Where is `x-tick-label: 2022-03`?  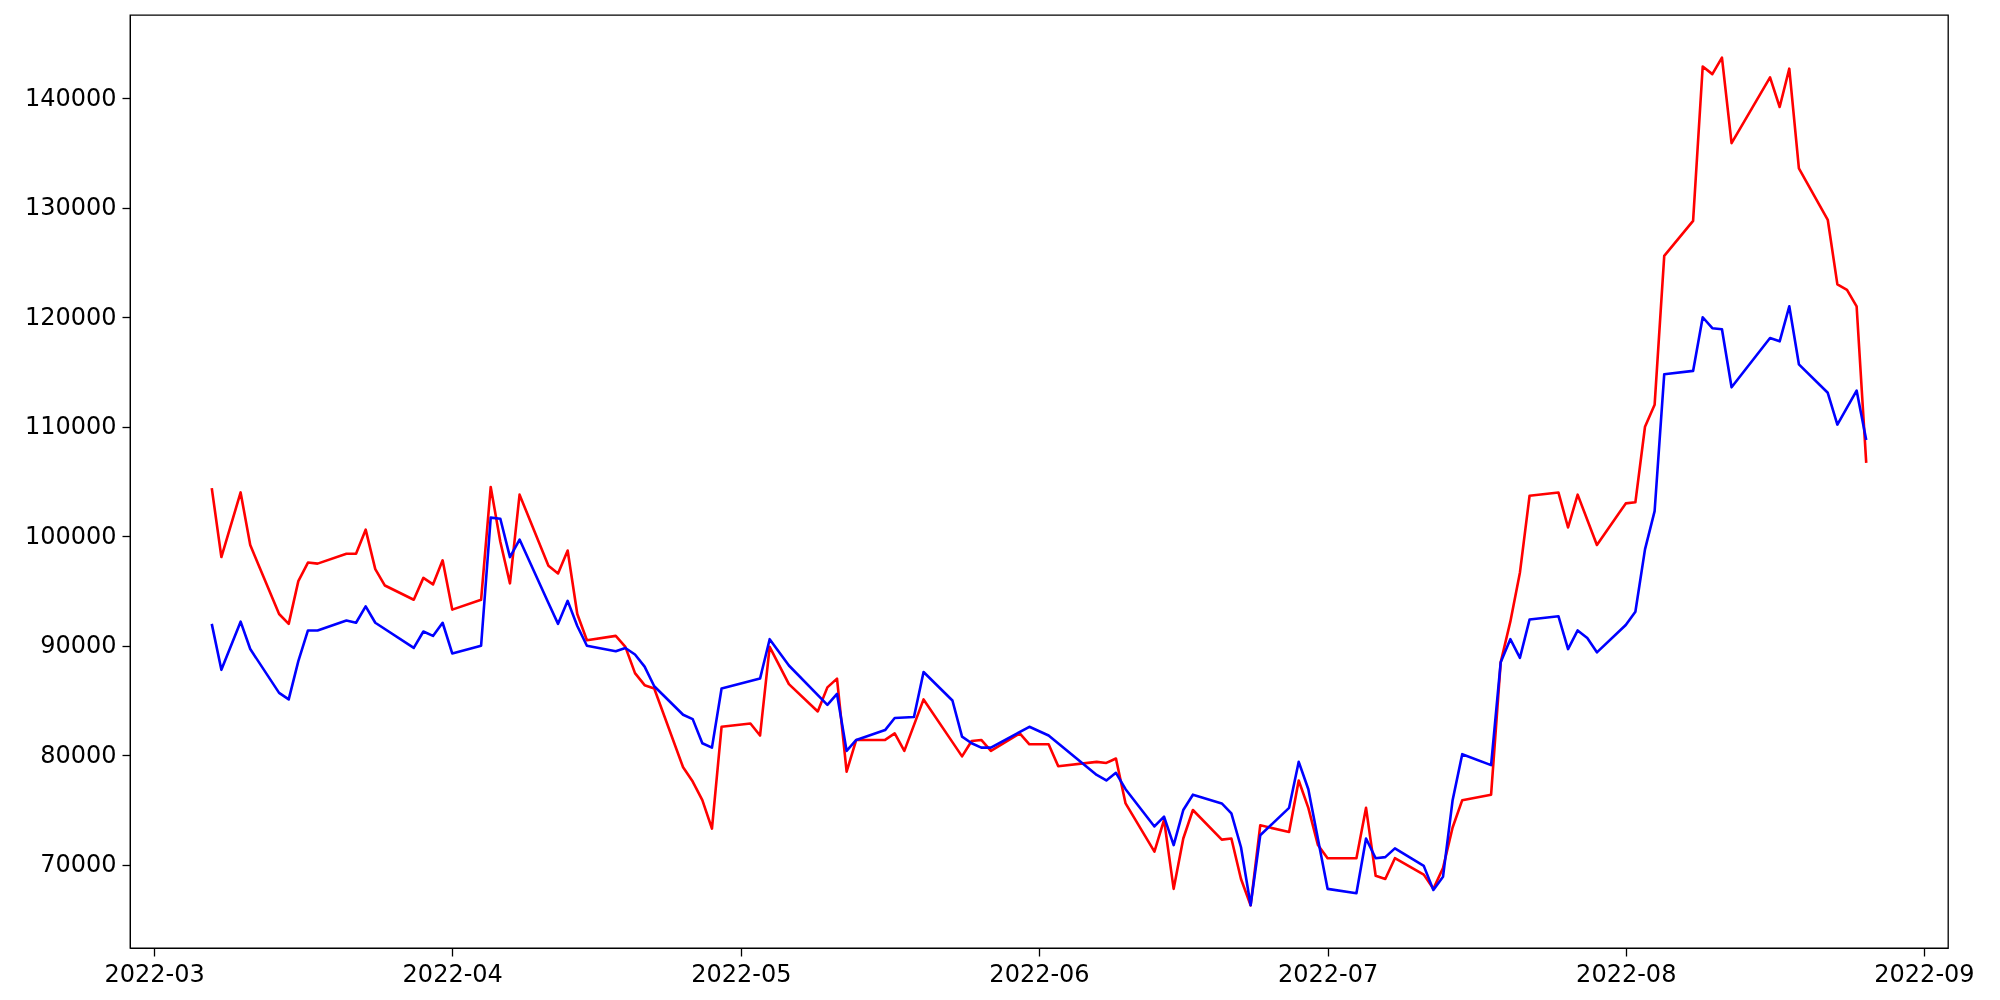
x-tick-label: 2022-03 is located at coordinates (154, 973).